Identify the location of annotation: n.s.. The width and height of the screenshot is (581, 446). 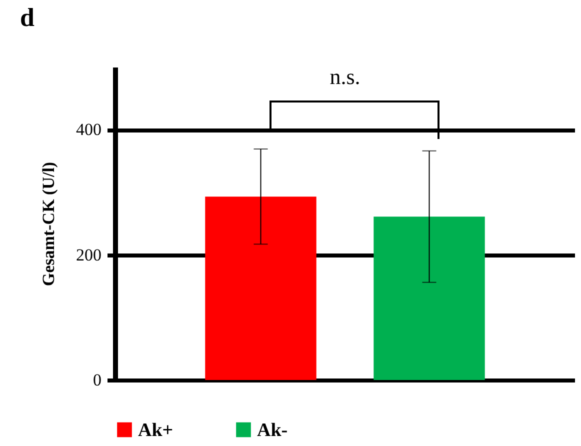
(345, 76).